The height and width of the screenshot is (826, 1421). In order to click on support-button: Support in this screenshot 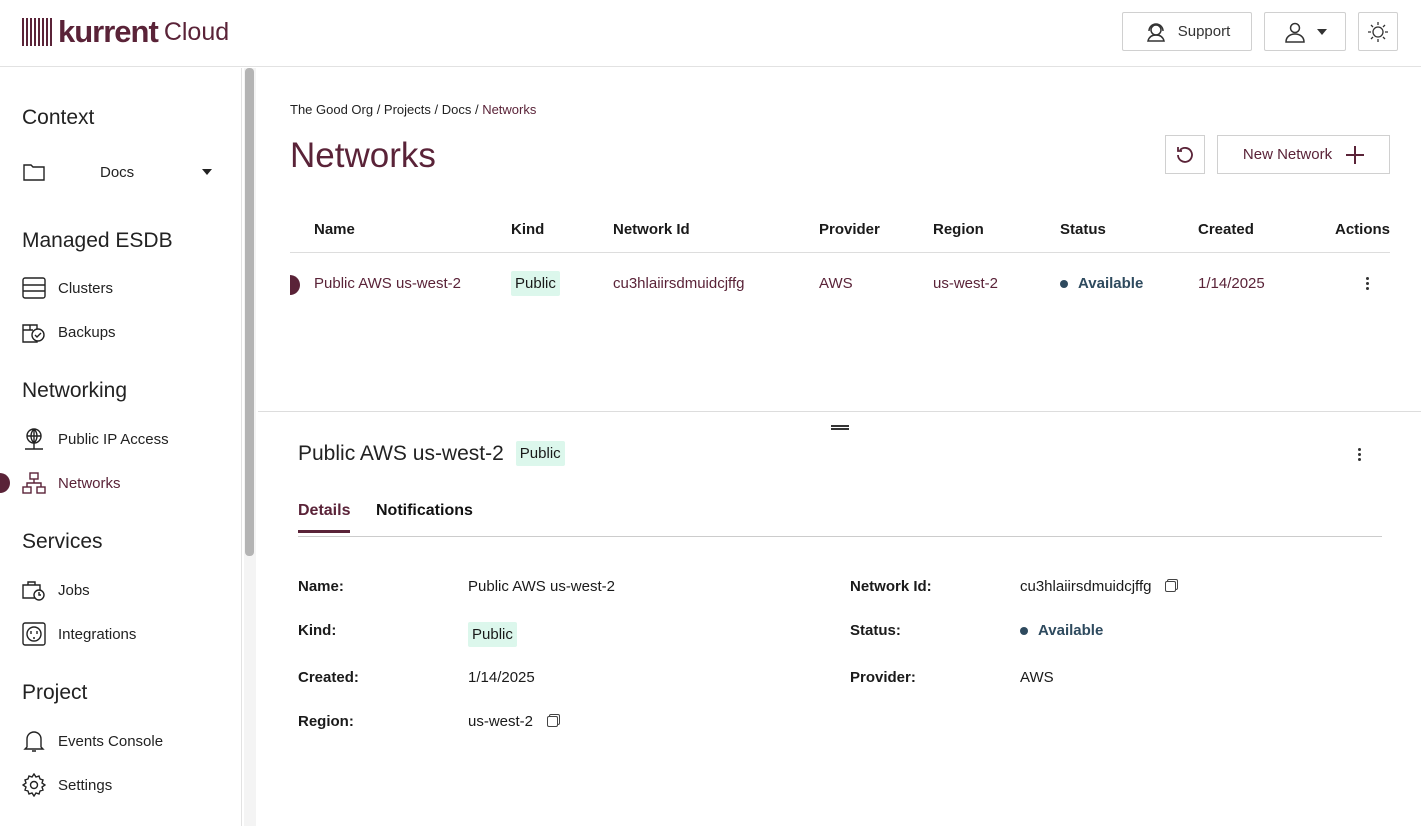, I will do `click(1187, 31)`.